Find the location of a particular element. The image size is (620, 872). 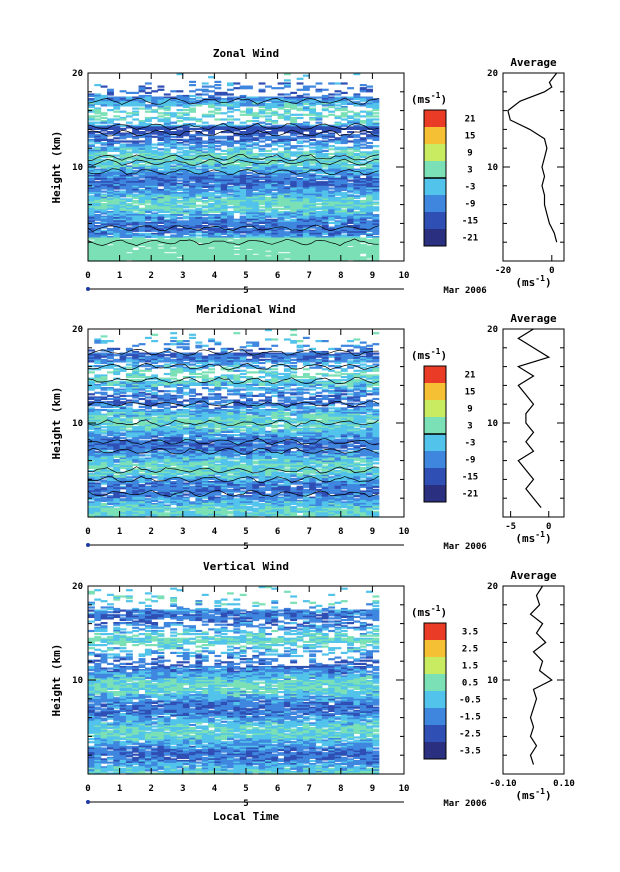

profile-y-tick-label: 10 is located at coordinates (492, 168).